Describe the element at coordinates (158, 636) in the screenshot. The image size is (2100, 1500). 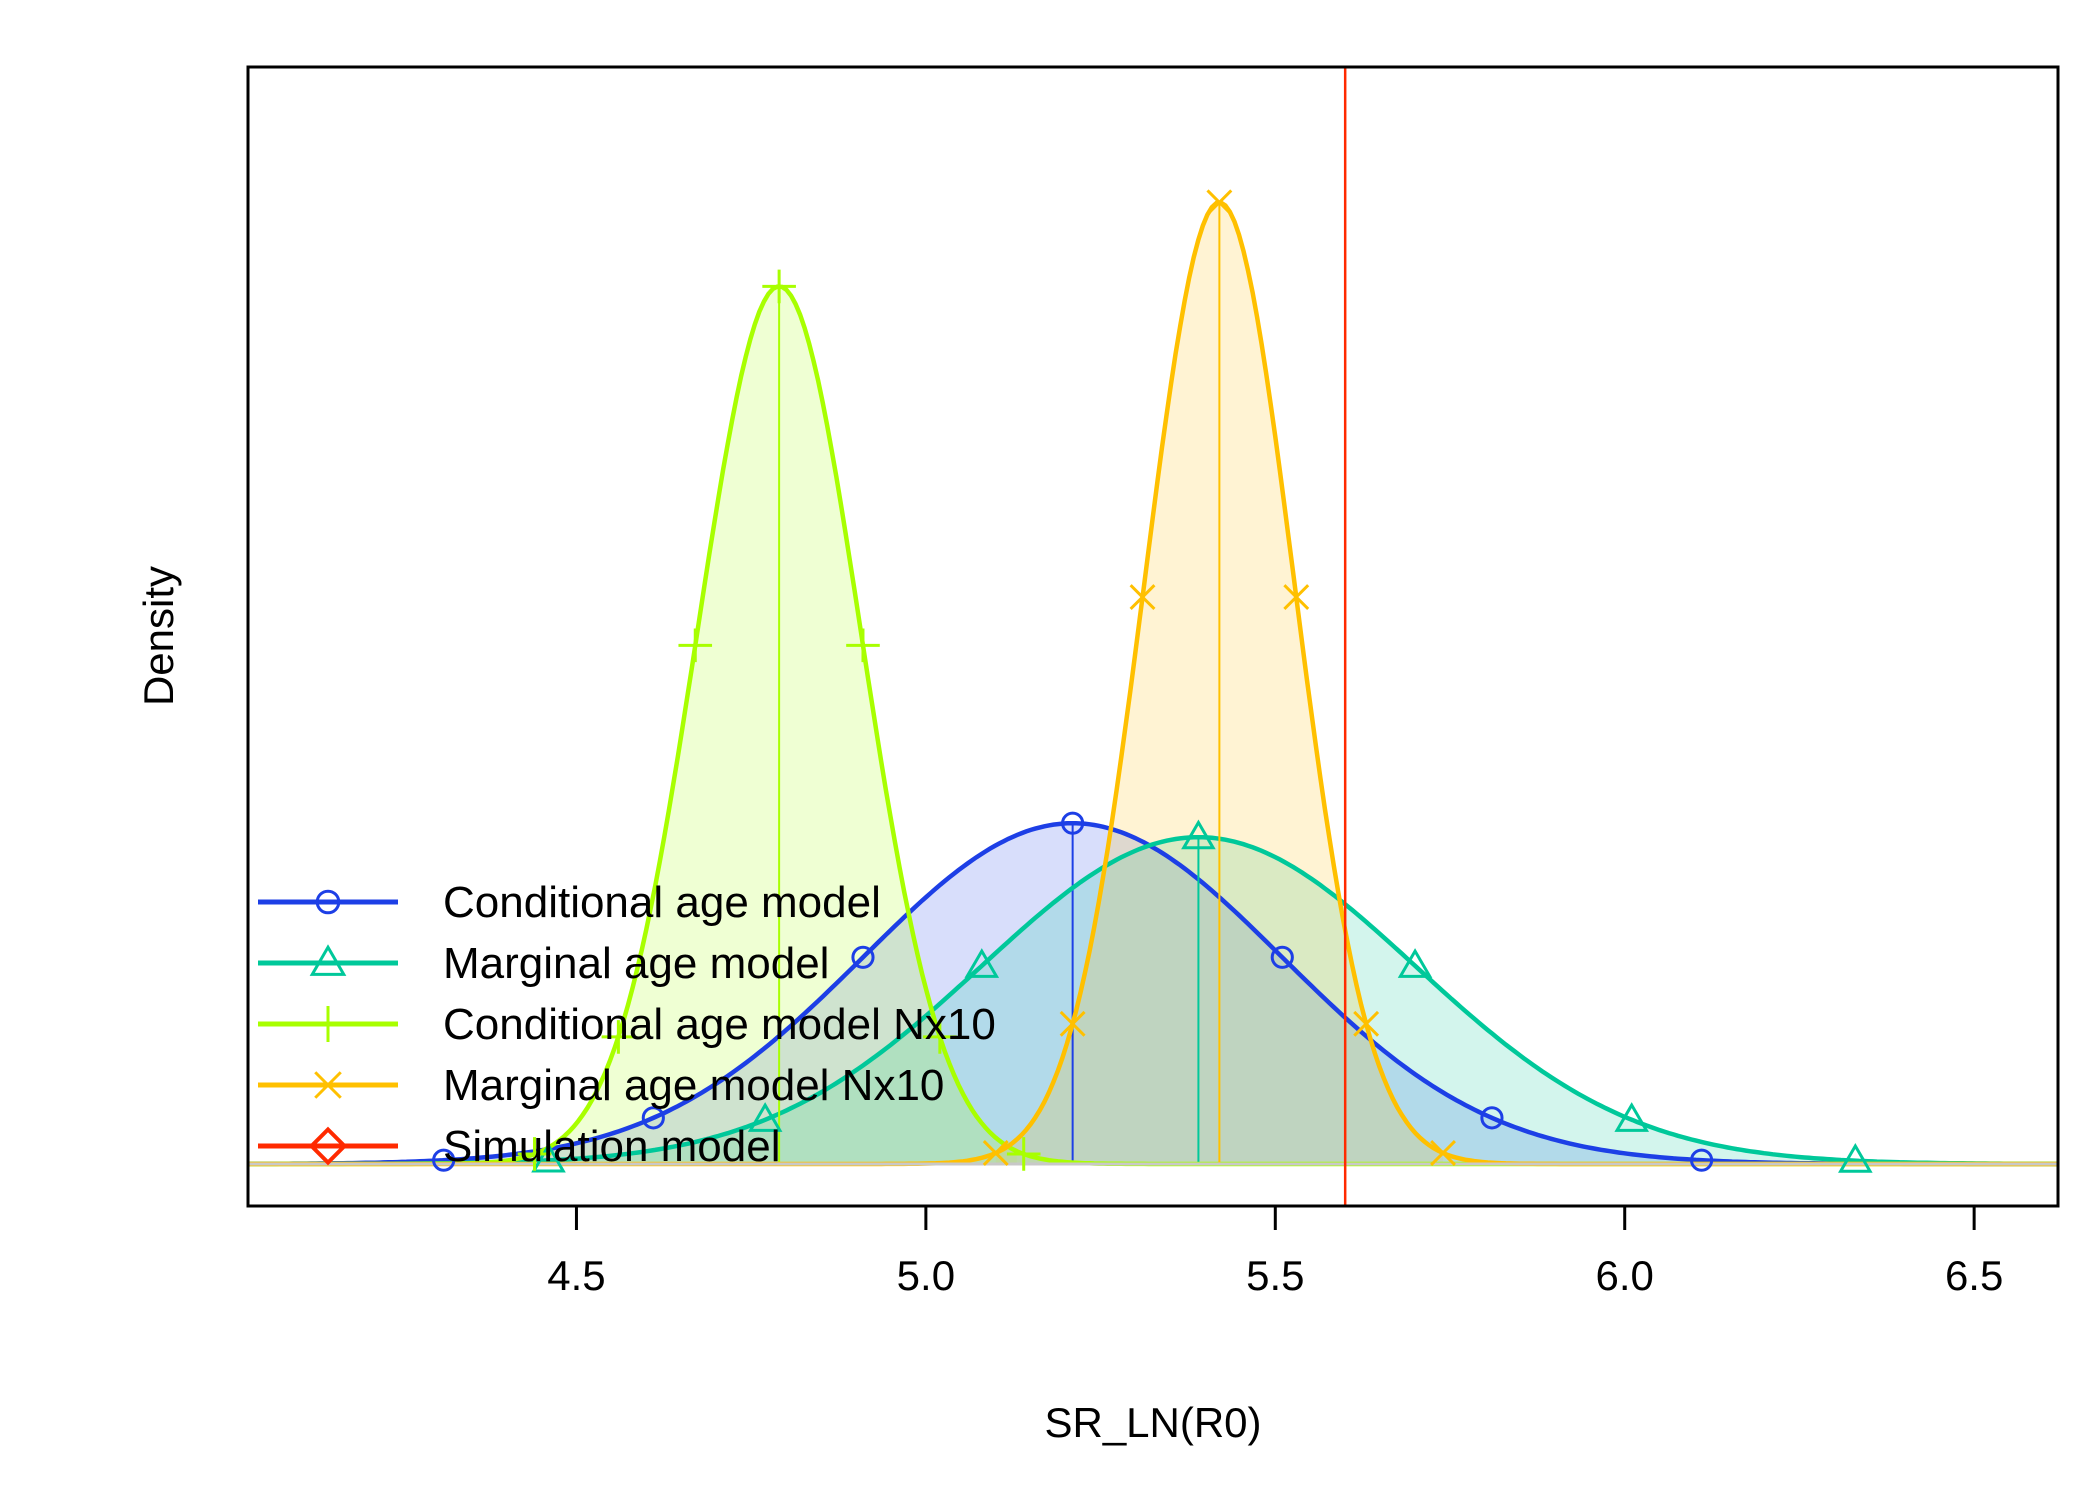
I see `y-axis-title: Density` at that location.